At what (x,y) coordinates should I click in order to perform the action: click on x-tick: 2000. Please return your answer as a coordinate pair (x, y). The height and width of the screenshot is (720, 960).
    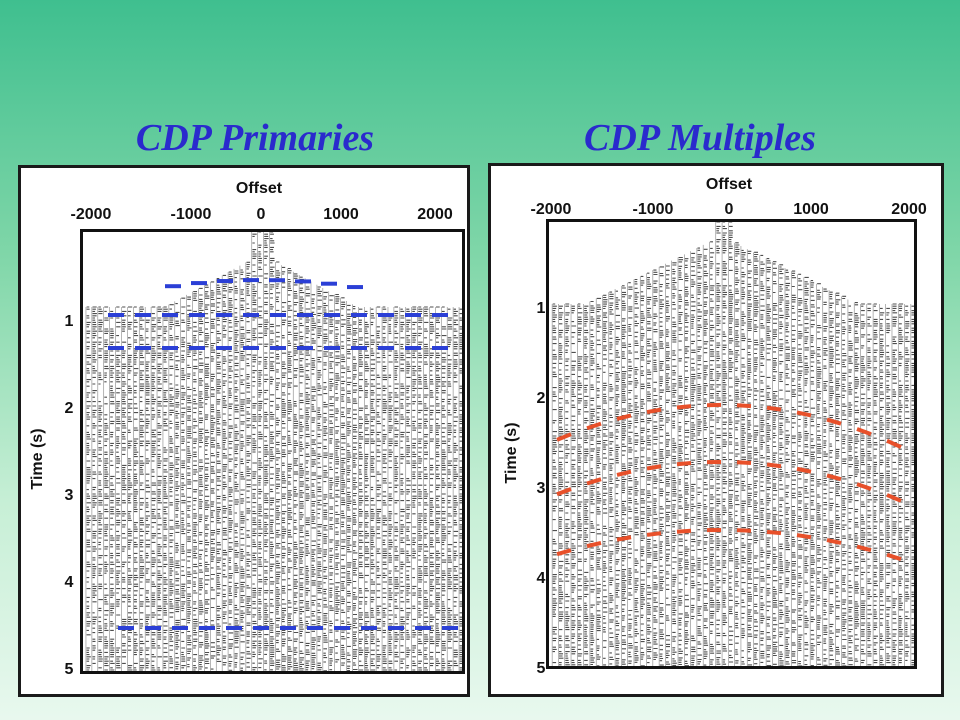
    Looking at the image, I should click on (909, 209).